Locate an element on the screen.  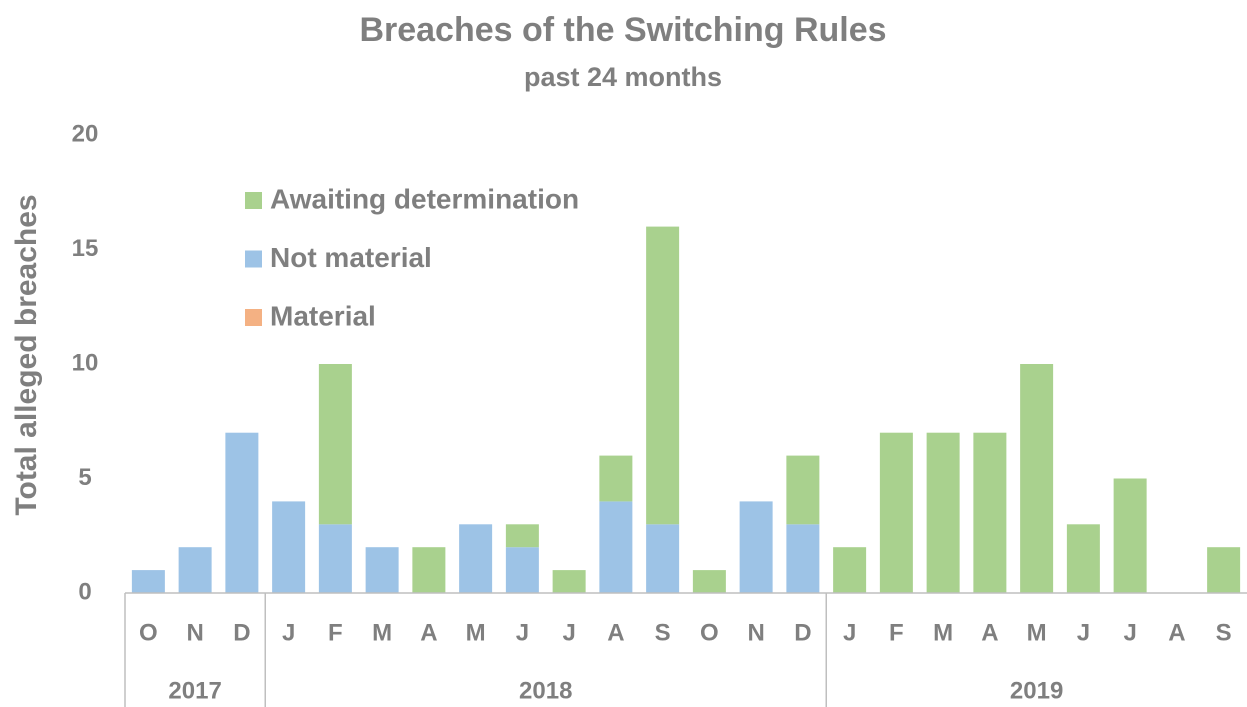
y-tick-label: 10 is located at coordinates (85, 362).